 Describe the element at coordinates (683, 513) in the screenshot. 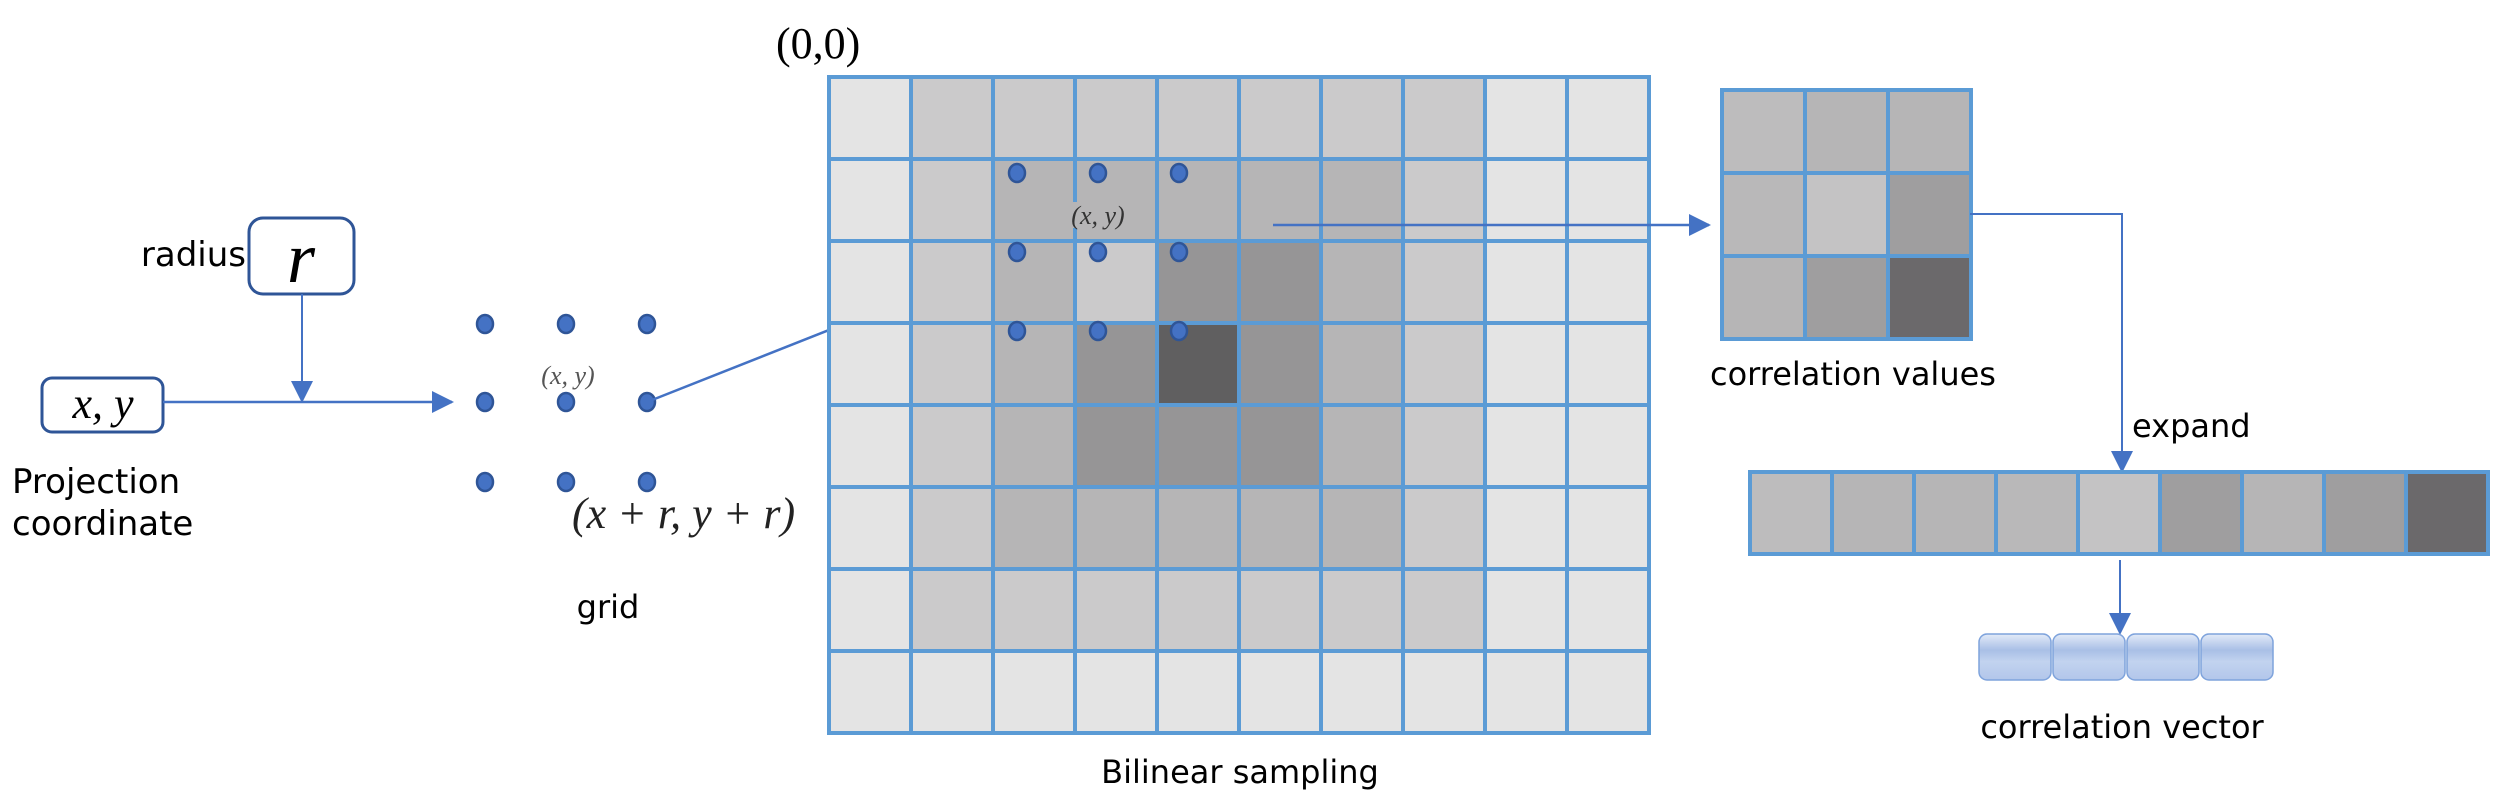

I see `grid-corner-label: (x + r, y + r)` at that location.